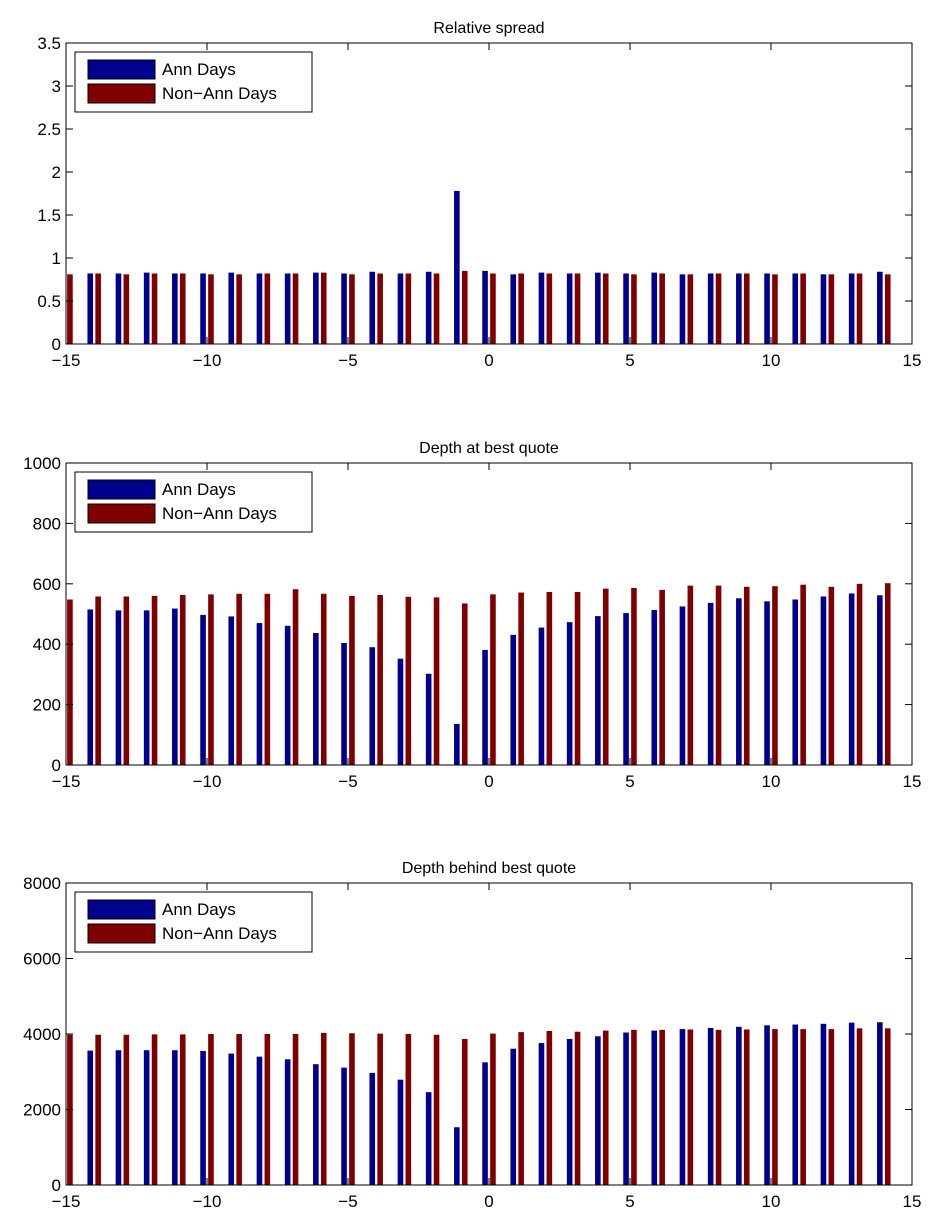 This screenshot has width=929, height=1217. I want to click on x-tick-label: 0, so click(488, 360).